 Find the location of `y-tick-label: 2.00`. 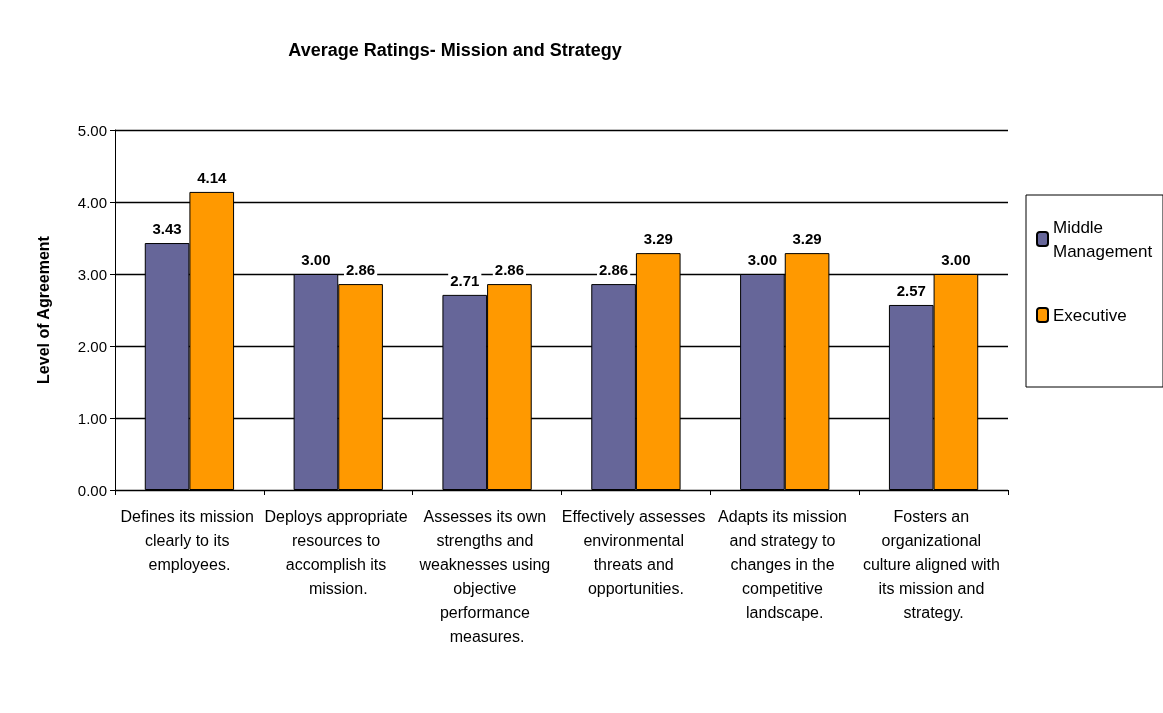

y-tick-label: 2.00 is located at coordinates (92, 346).